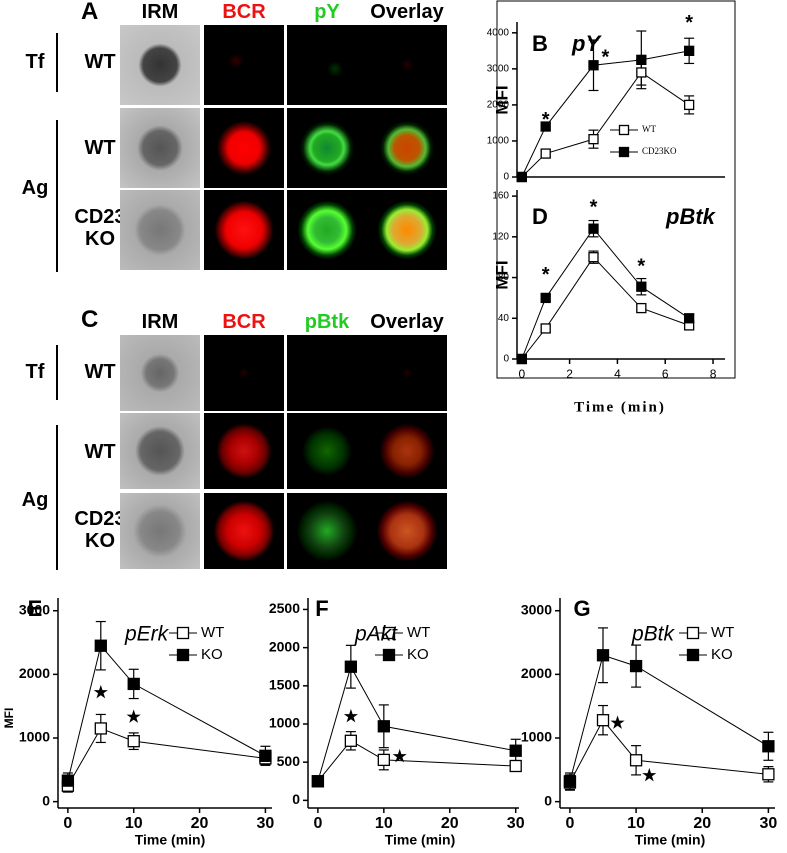  I want to click on x-axis-label: Time (min), so click(670, 840).